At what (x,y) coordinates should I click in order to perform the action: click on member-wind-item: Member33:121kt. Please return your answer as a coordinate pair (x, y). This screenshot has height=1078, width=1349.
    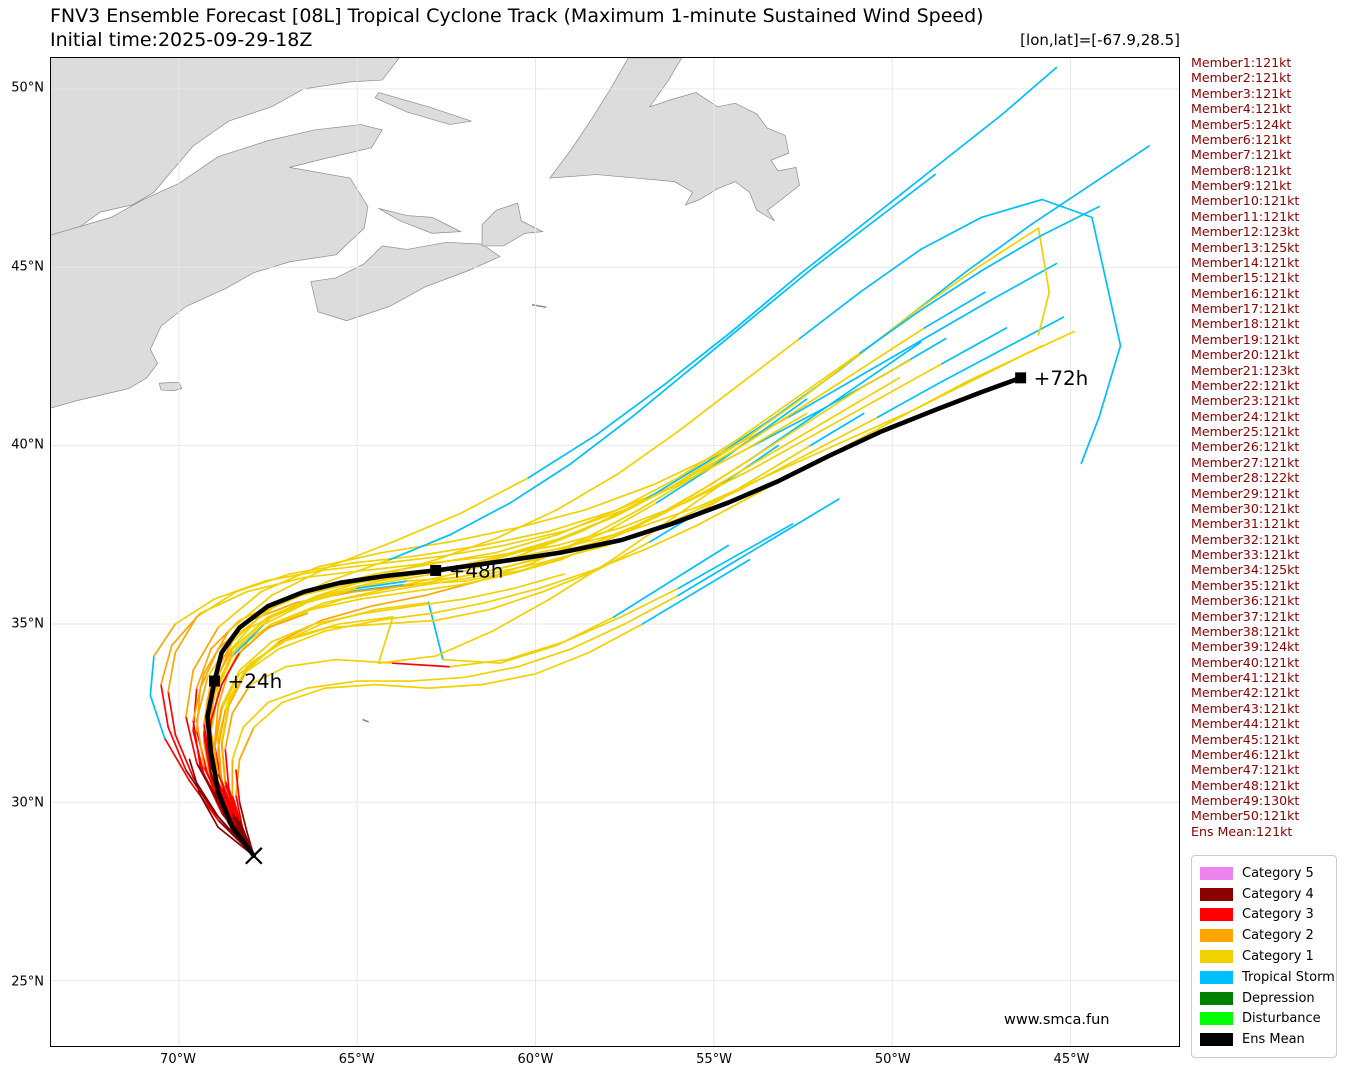
    Looking at the image, I should click on (1245, 554).